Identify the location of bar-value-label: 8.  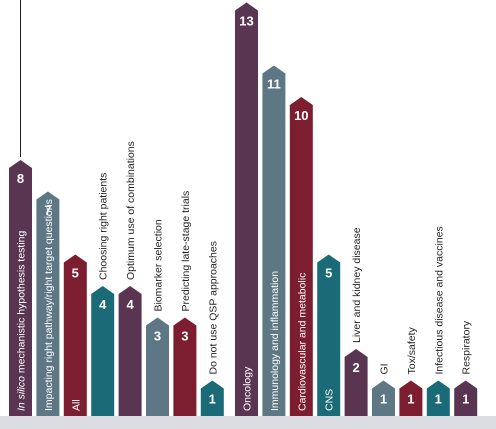
(20, 178).